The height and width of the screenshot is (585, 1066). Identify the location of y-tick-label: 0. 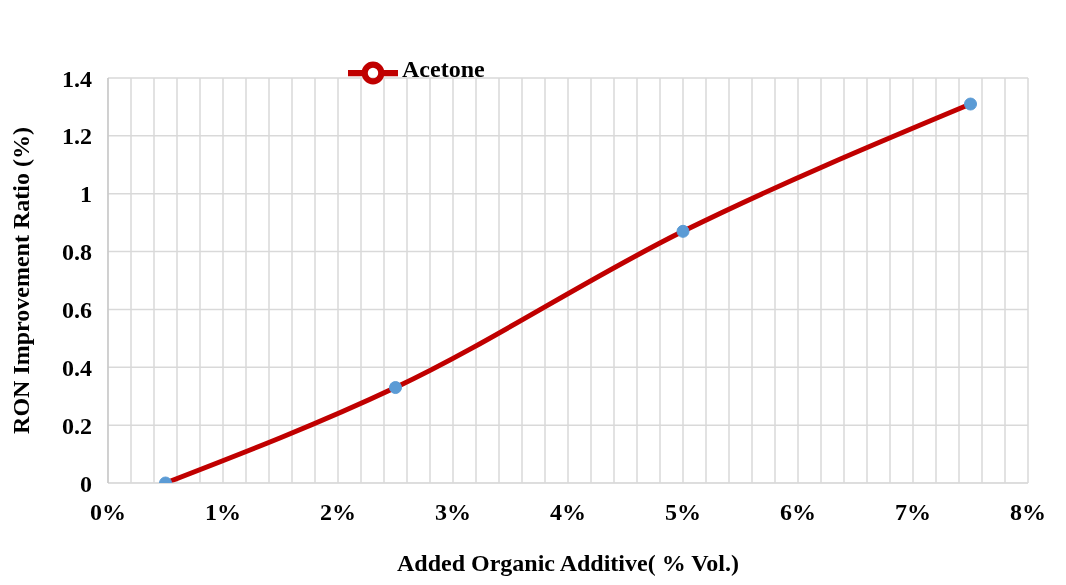
(86, 483).